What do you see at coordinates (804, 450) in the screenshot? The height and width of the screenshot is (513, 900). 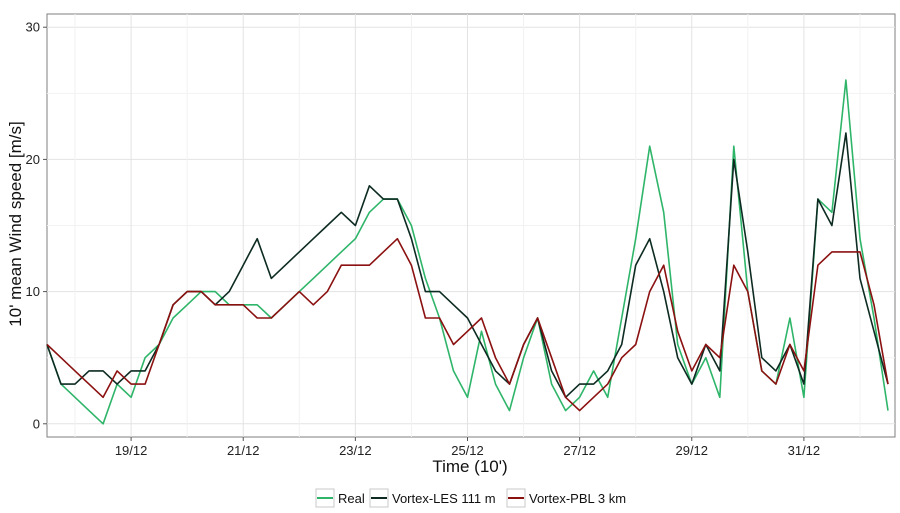 I see `x-tick-label: 31/12` at bounding box center [804, 450].